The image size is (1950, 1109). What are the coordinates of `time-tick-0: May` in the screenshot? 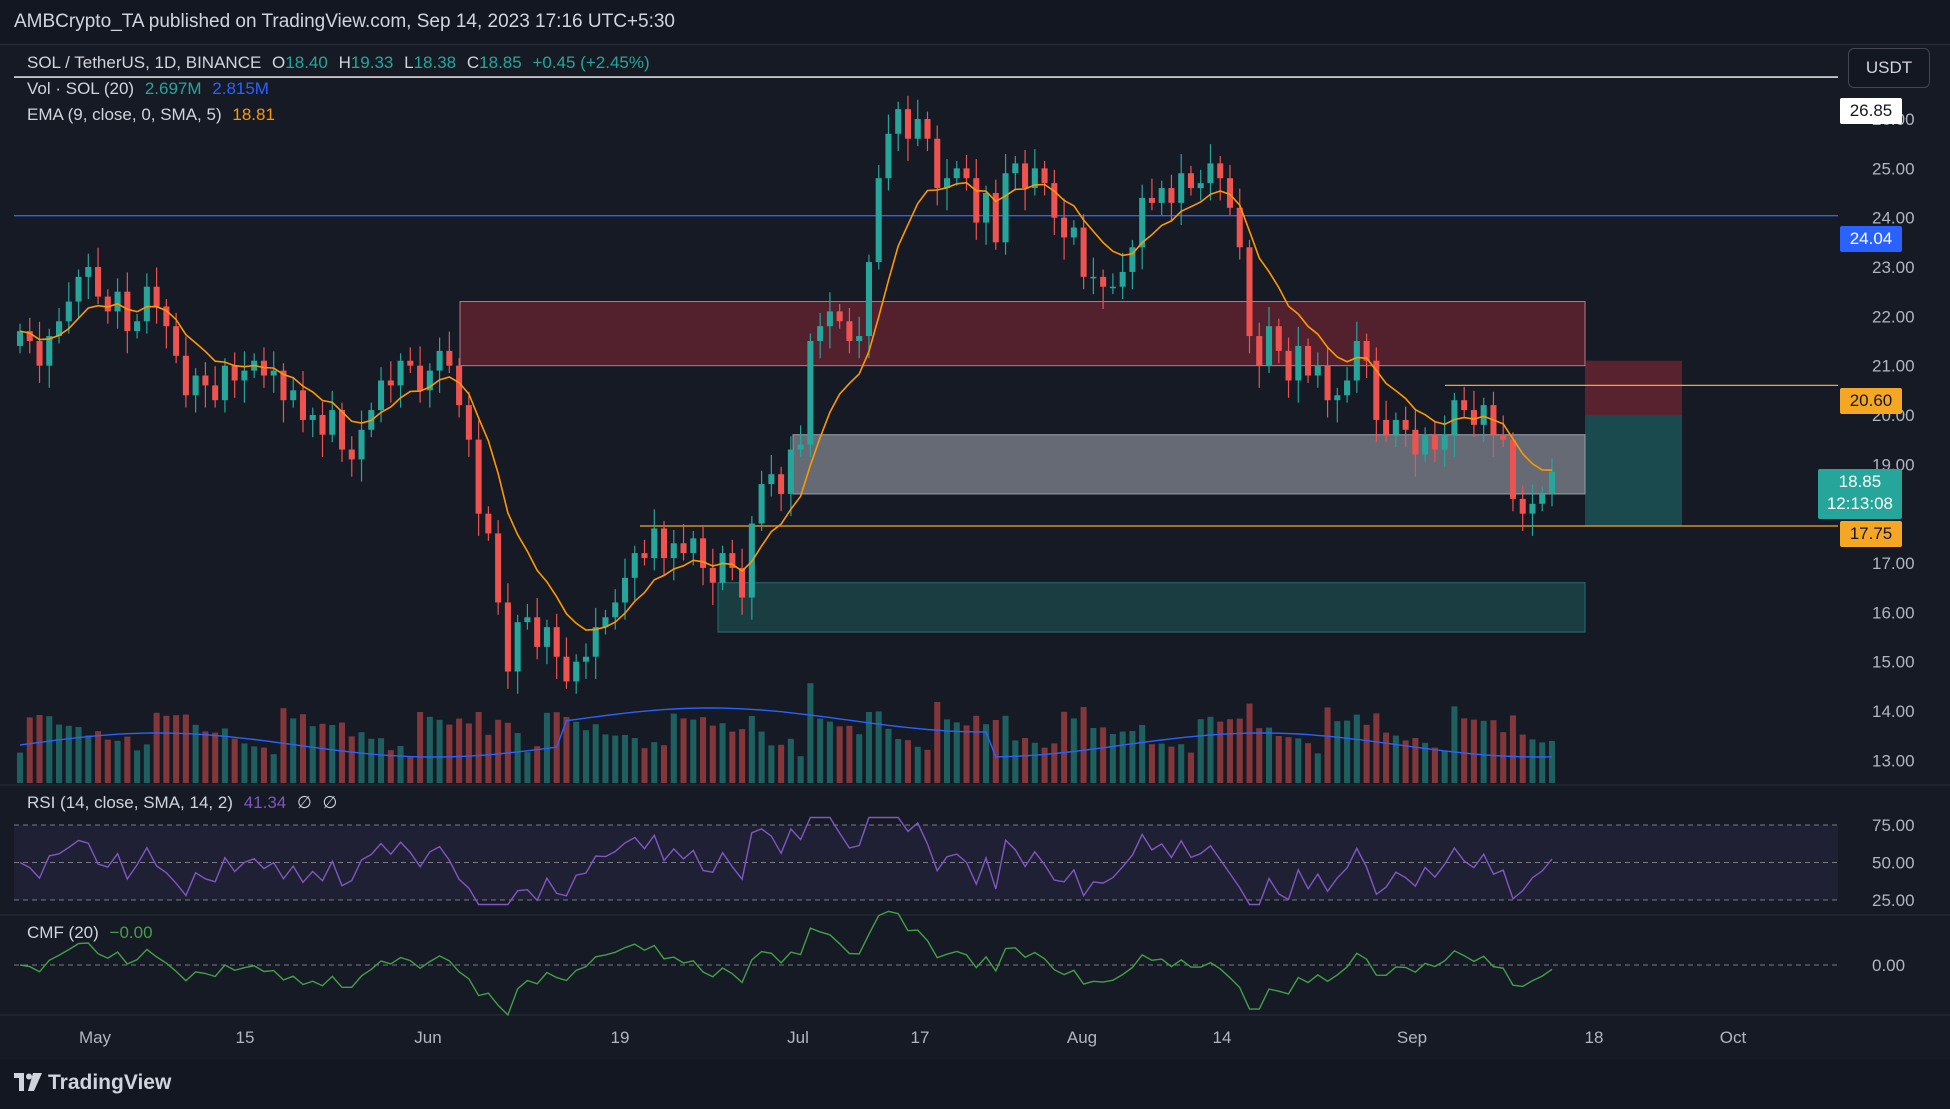 It's located at (95, 1037).